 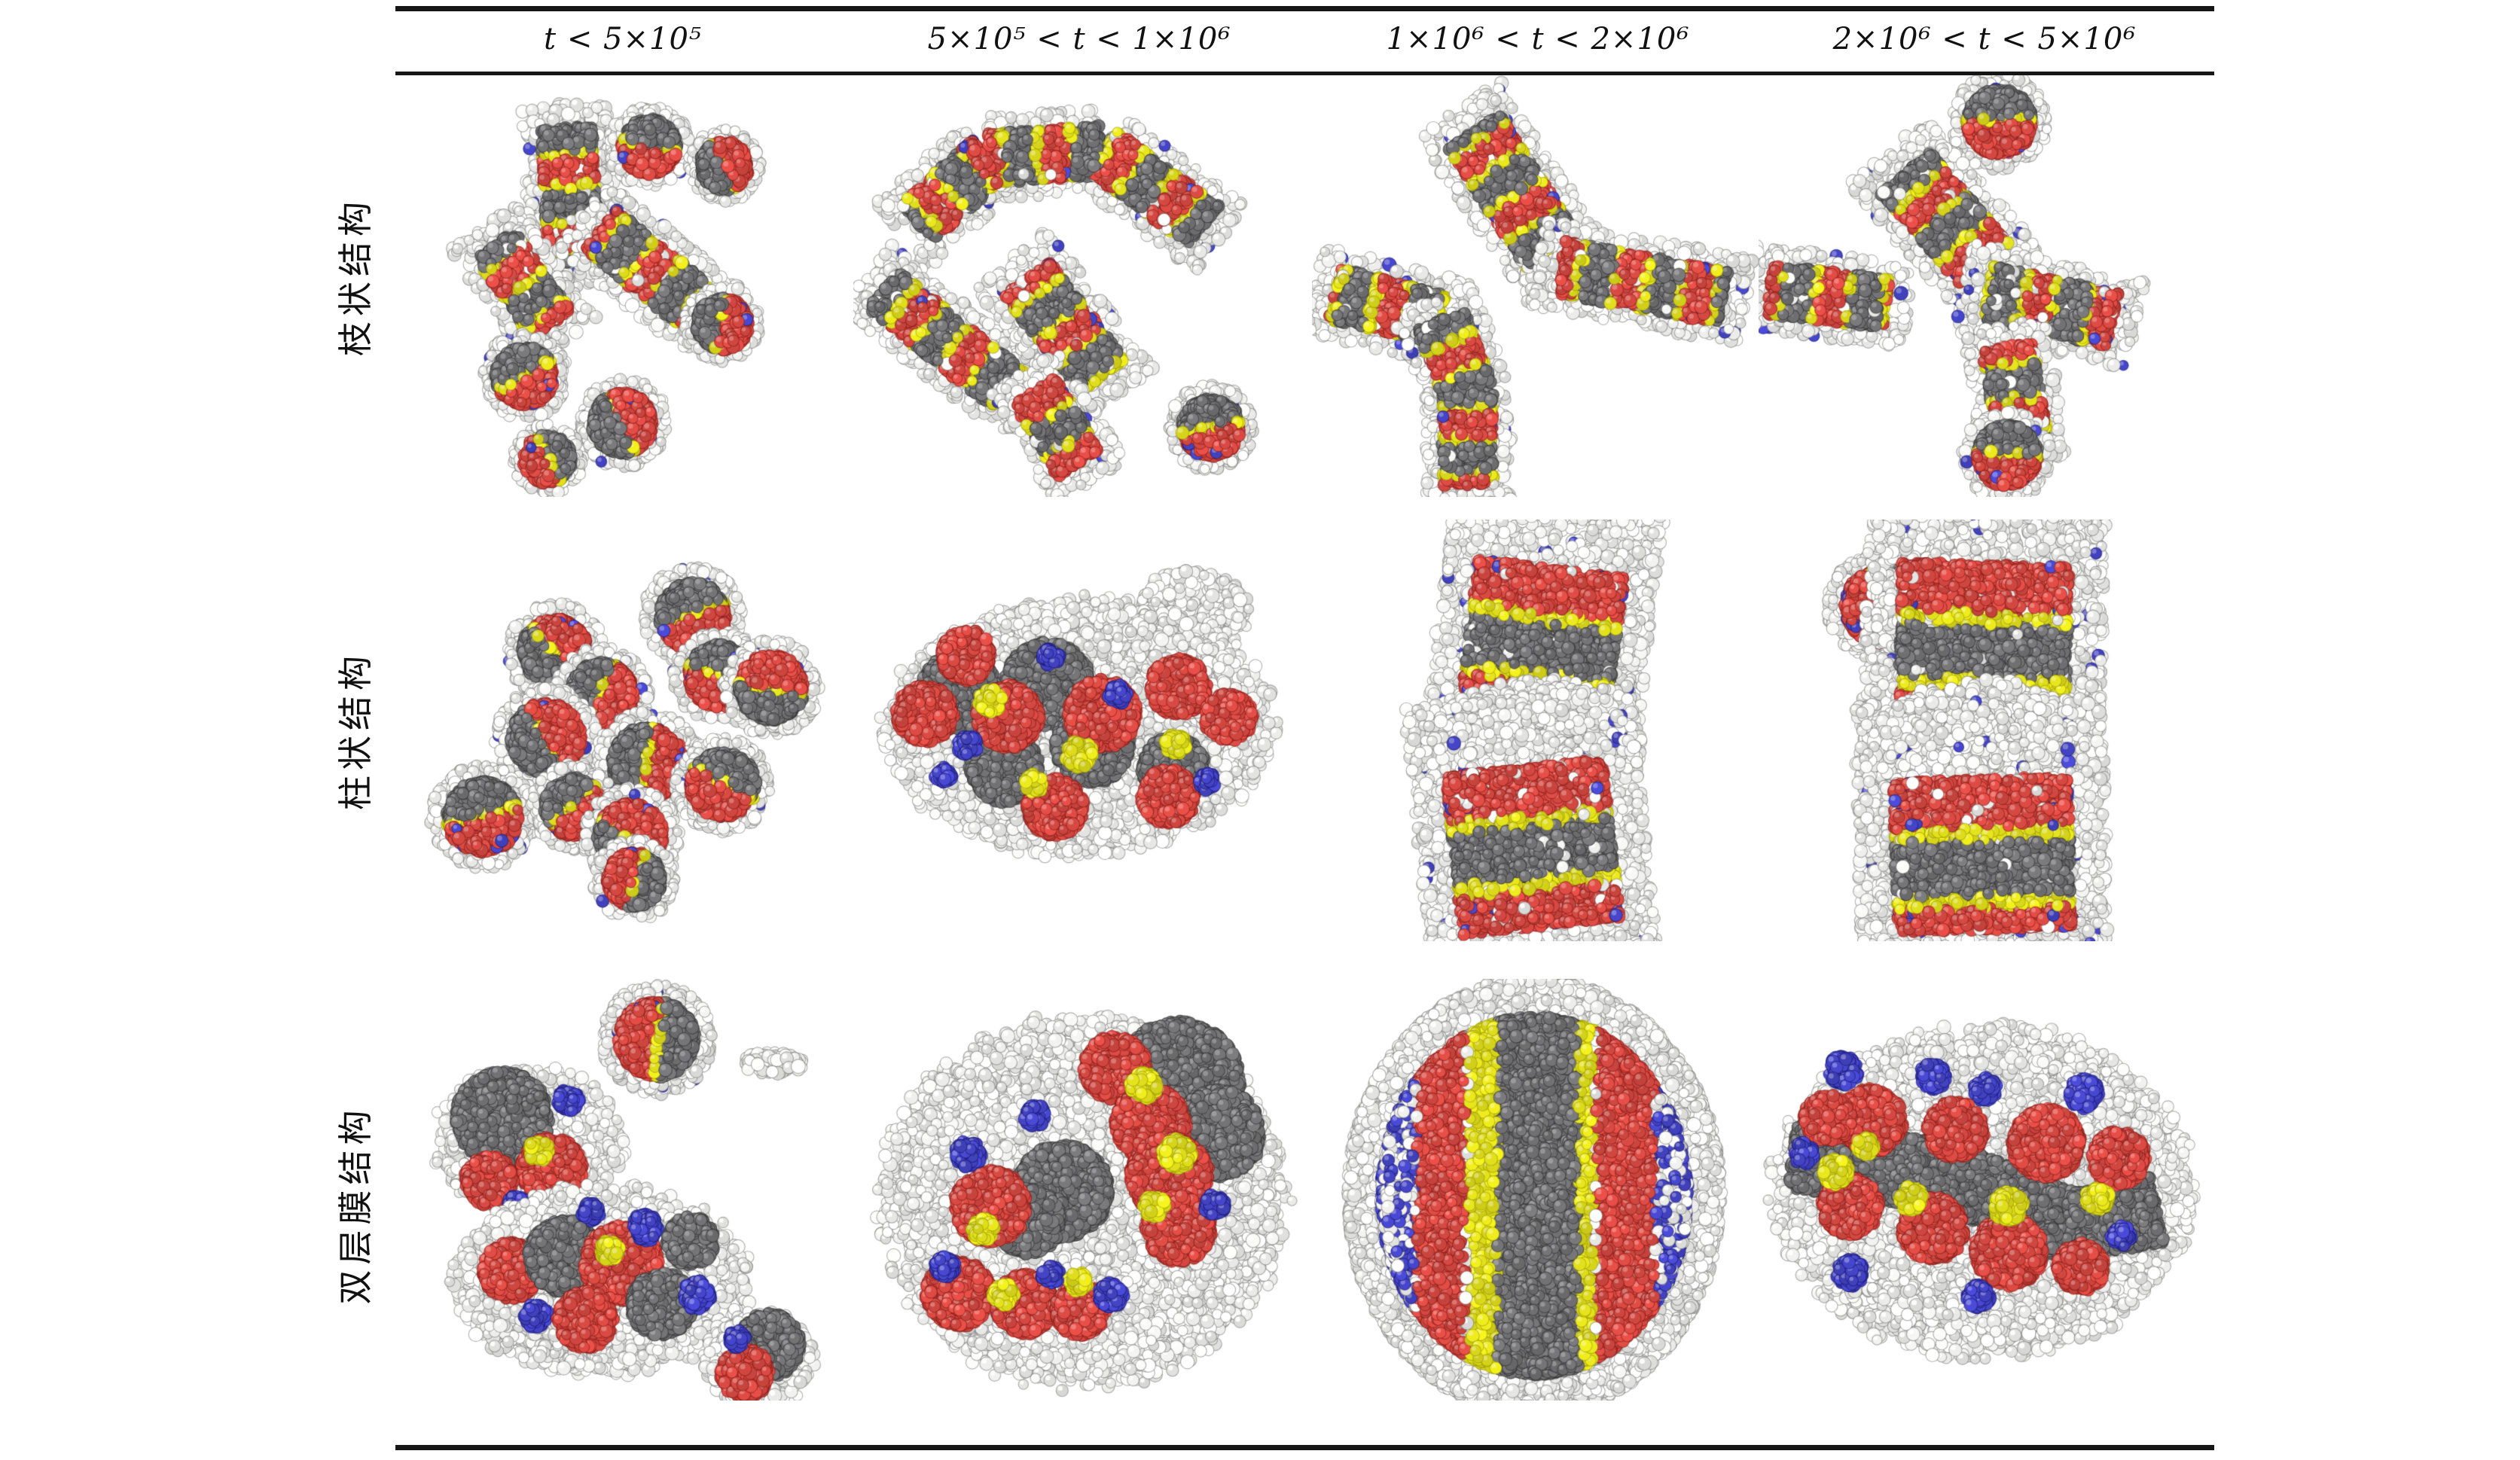 I want to click on snapshot-branched-t4, so click(x=1984, y=286).